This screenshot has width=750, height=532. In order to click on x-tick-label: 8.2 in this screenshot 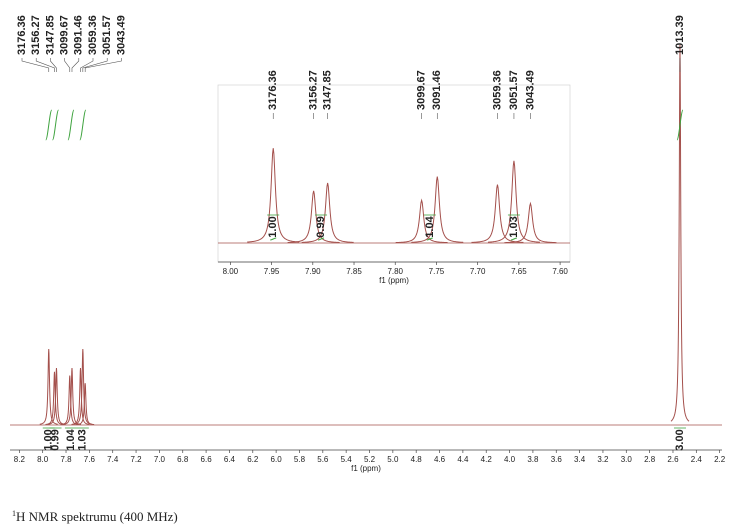, I will do `click(20, 459)`.